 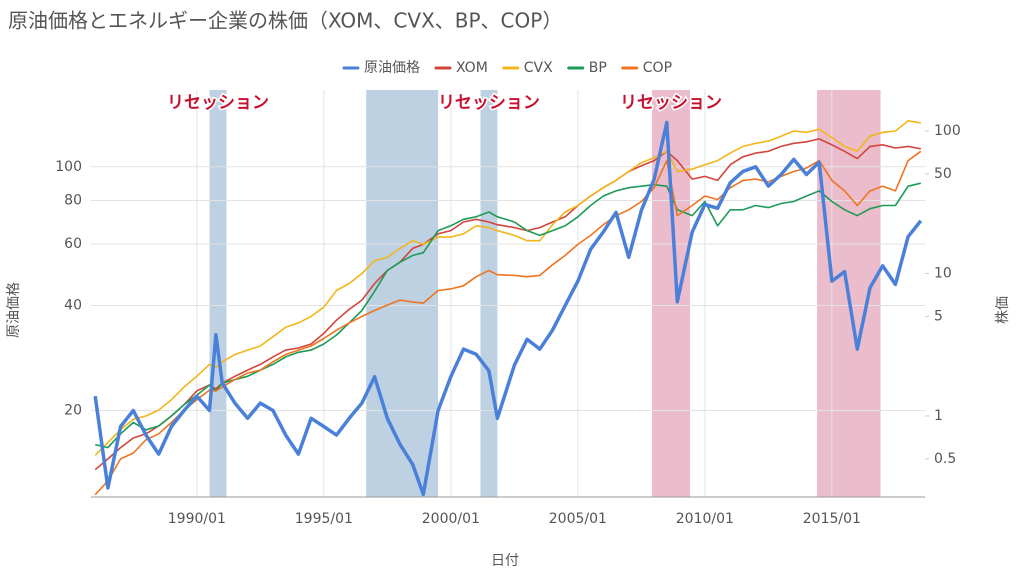 What do you see at coordinates (285, 21) in the screenshot?
I see `chart-title: 原油価格とエネルギー企業の株価（XOM、CVX、BP、COP）` at bounding box center [285, 21].